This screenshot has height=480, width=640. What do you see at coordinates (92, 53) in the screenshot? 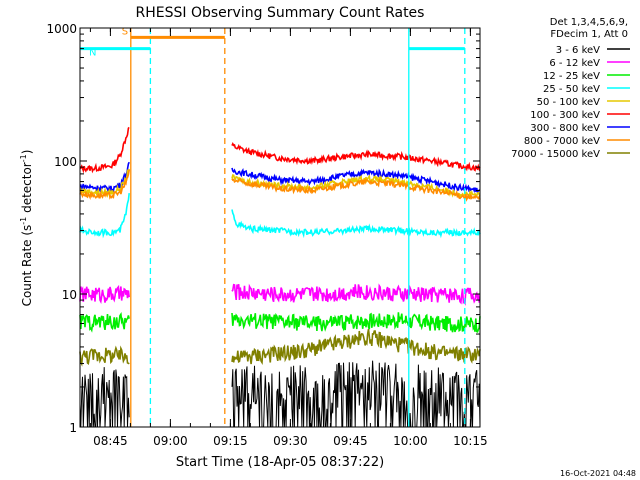
I see `interval-label: N` at bounding box center [92, 53].